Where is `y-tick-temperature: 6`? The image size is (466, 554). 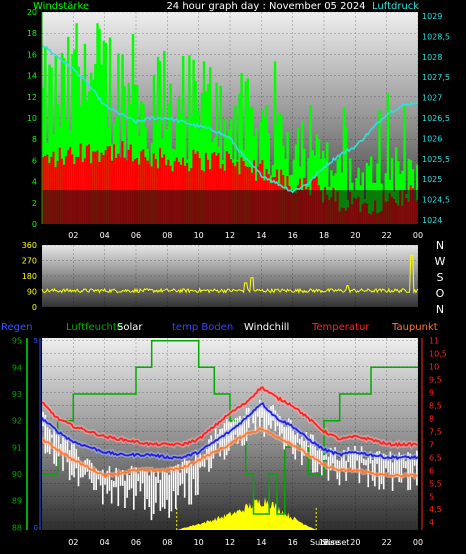 y-tick-temperature: 6 is located at coordinates (431, 470).